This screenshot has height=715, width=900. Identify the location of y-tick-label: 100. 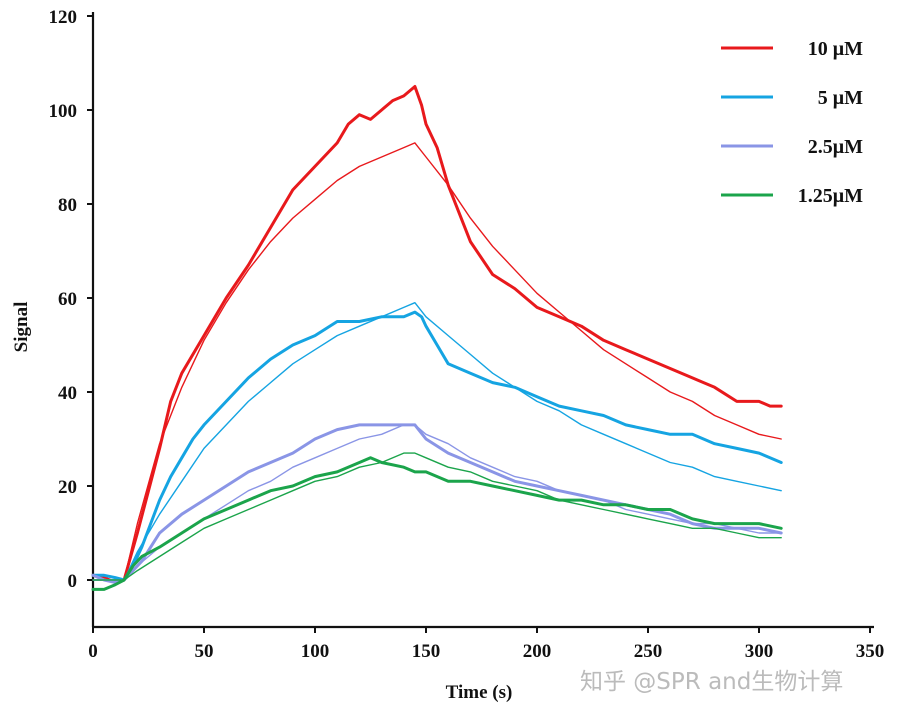
(63, 111).